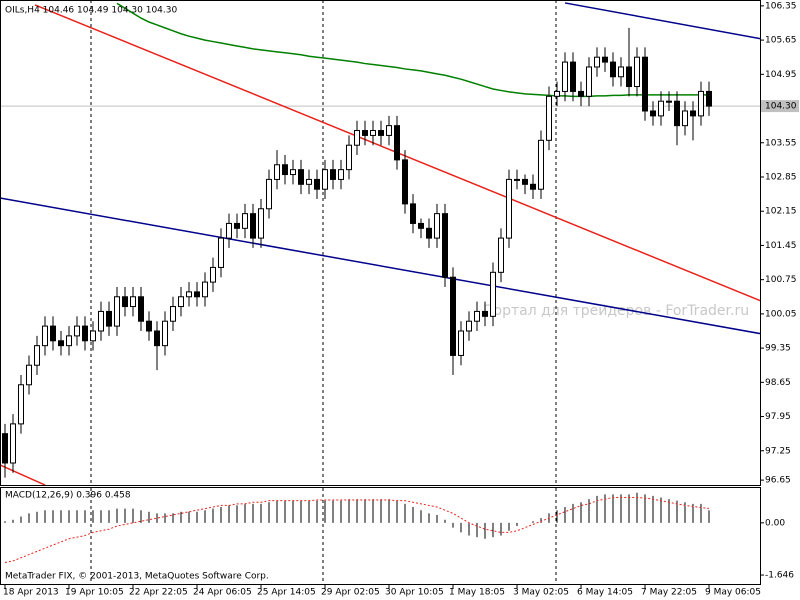 This screenshot has height=600, width=800. Describe the element at coordinates (414, 593) in the screenshot. I see `x-tick-label: 30 Apr 10:05` at that location.